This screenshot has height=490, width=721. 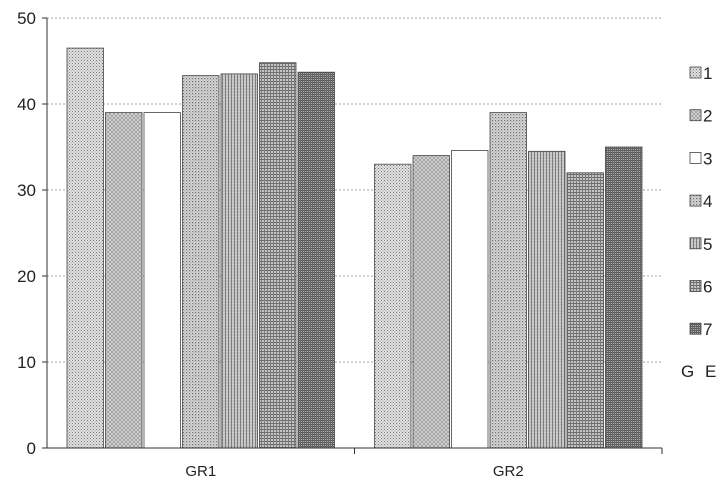 What do you see at coordinates (85, 248) in the screenshot?
I see `bar-series-1-GR1` at bounding box center [85, 248].